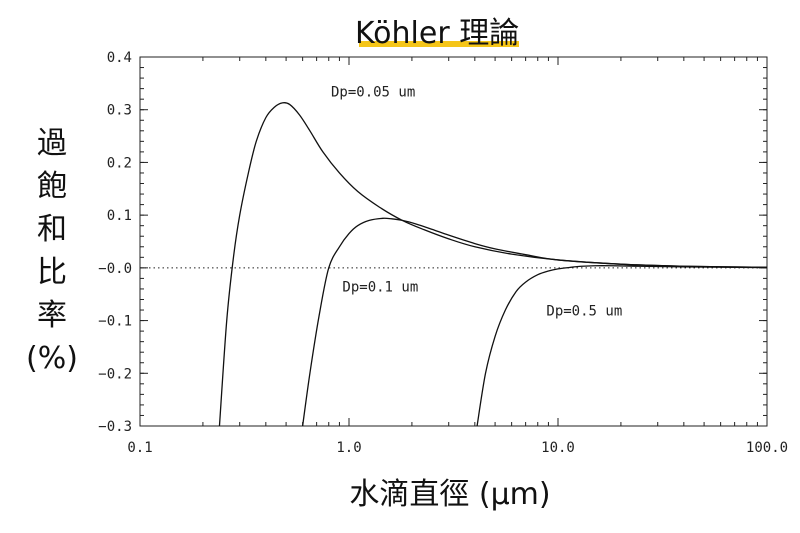 This screenshot has height=533, width=800. What do you see at coordinates (584, 311) in the screenshot?
I see `series-annotation: Dp=0.5 um` at bounding box center [584, 311].